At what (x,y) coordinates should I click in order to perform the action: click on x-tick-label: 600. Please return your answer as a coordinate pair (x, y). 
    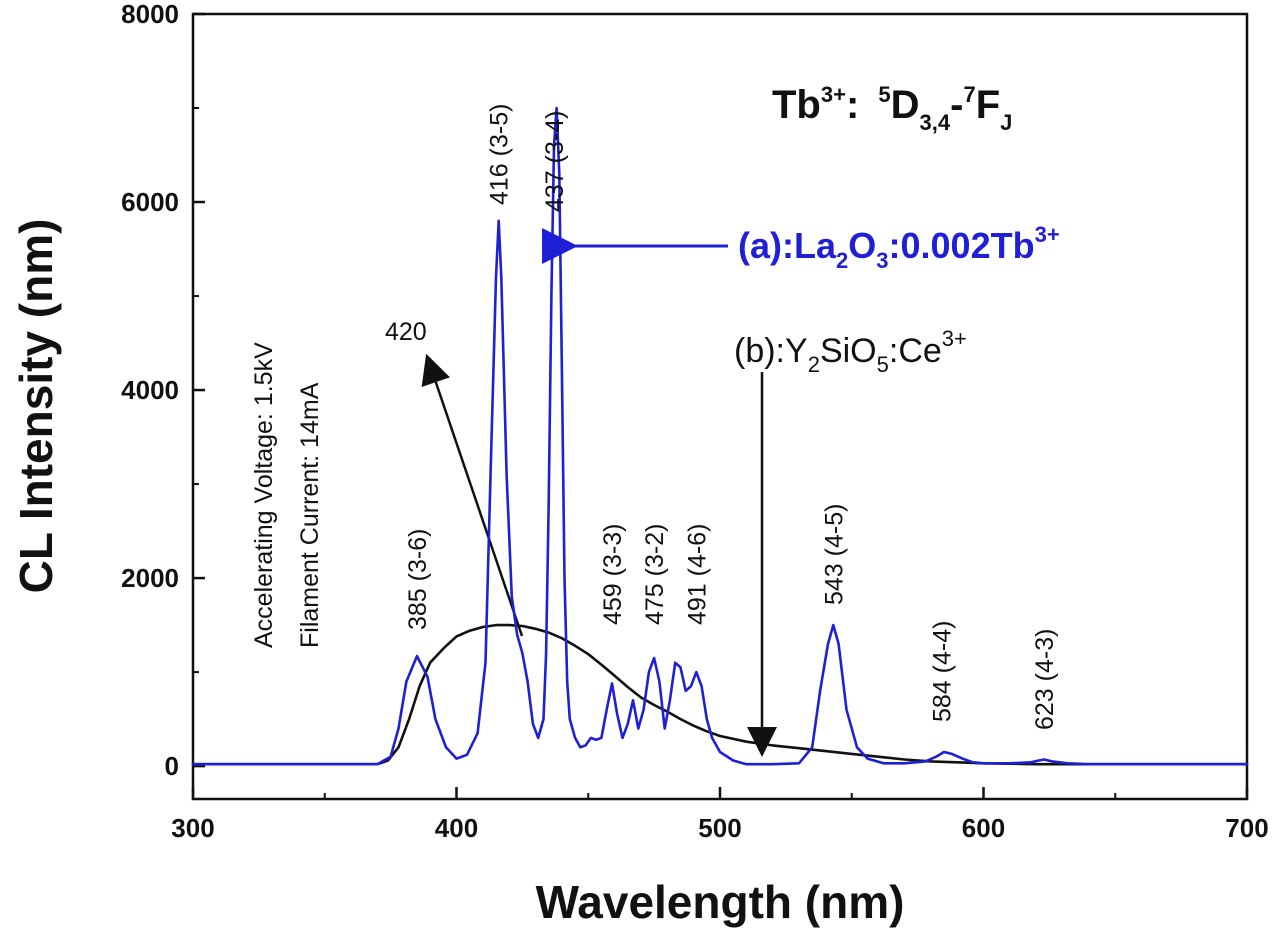
    Looking at the image, I should click on (983, 828).